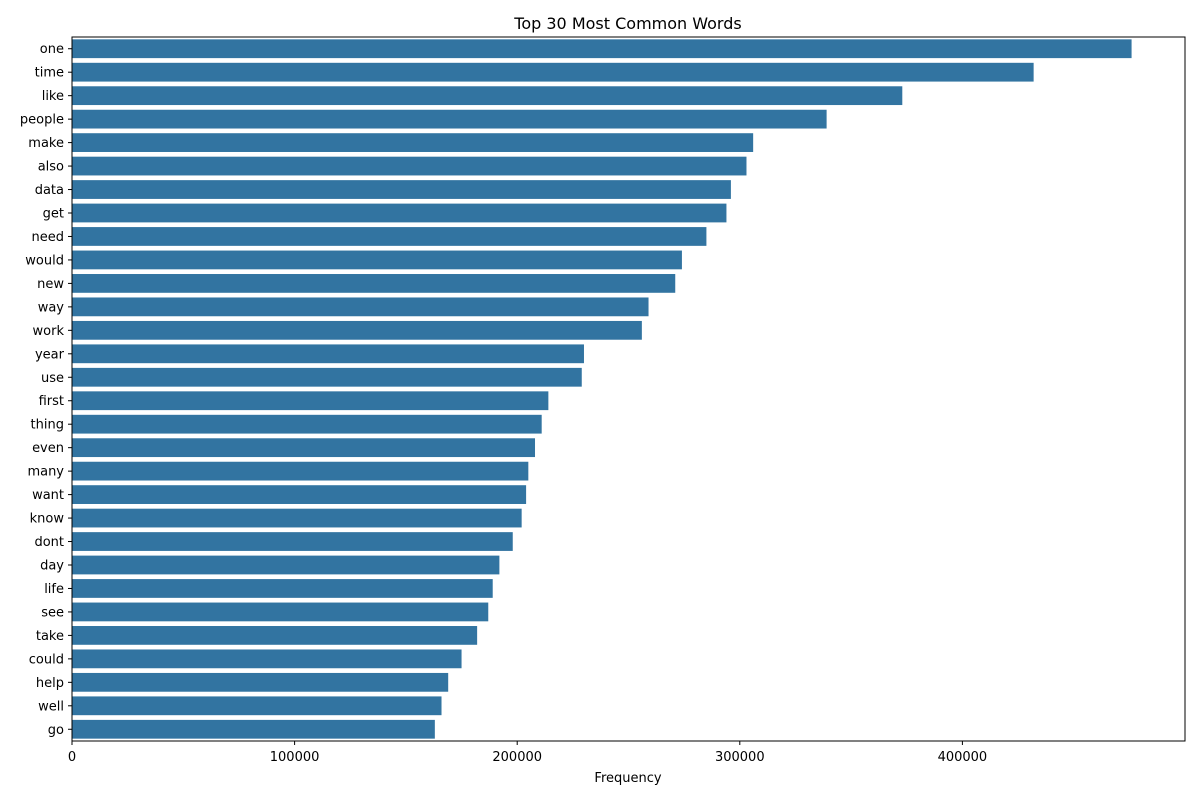 The height and width of the screenshot is (804, 1200). Describe the element at coordinates (49, 190) in the screenshot. I see `y-tick-label-data: data` at that location.